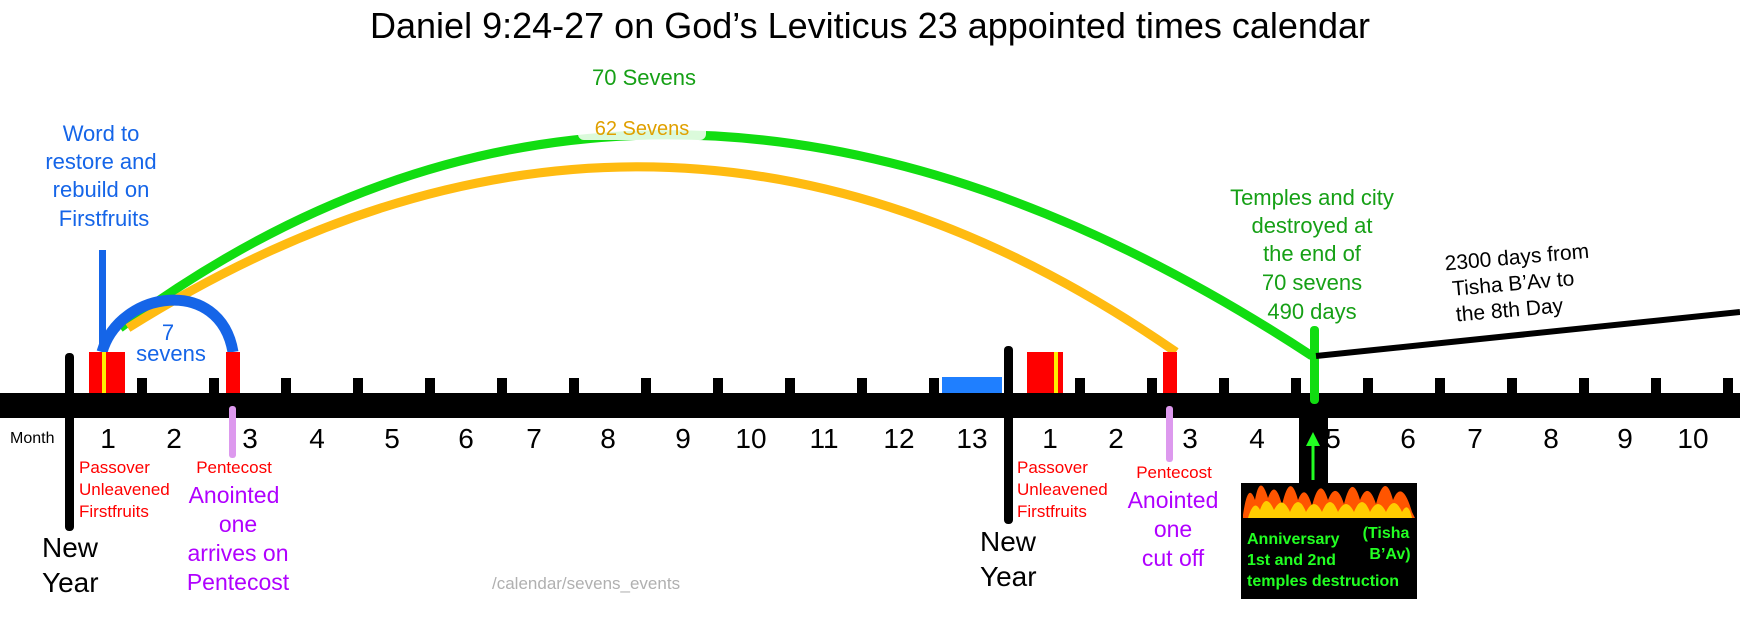  What do you see at coordinates (1312, 253) in the screenshot?
I see `temples-destroyed-line: the end of` at bounding box center [1312, 253].